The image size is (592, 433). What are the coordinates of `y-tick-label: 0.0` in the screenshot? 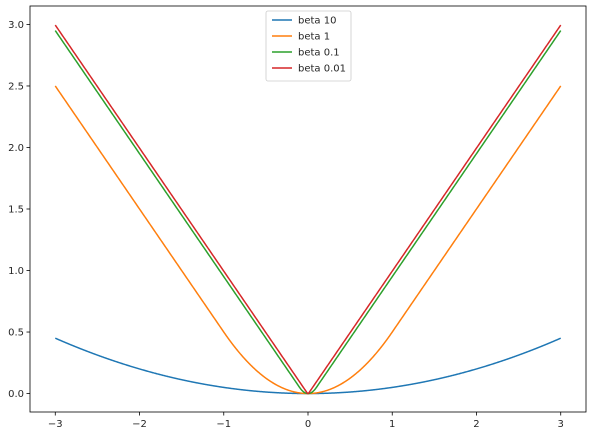 It's located at (16, 394).